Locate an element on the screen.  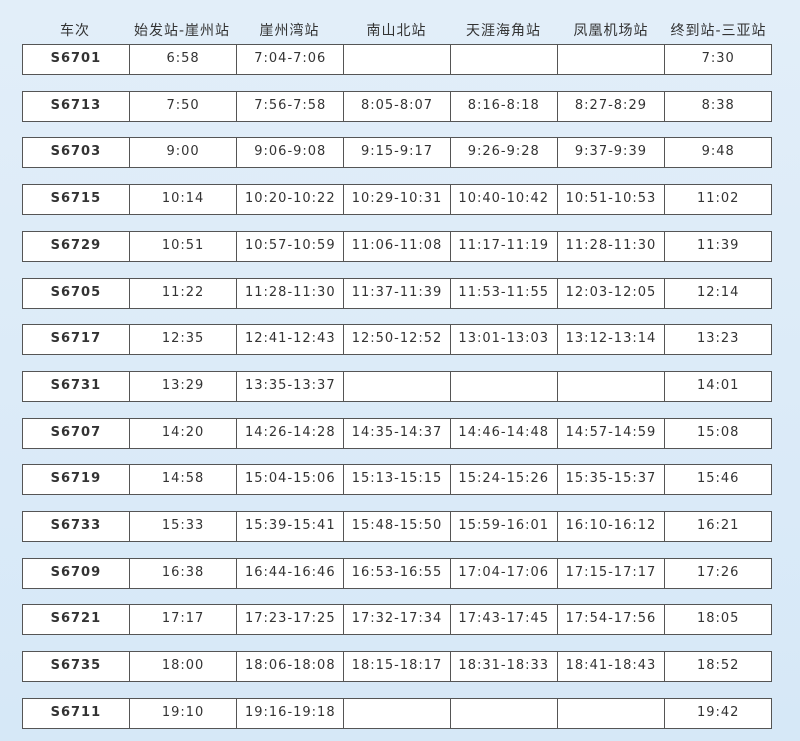
cell-yazhouwan: 7:04-7:06 is located at coordinates (289, 59).